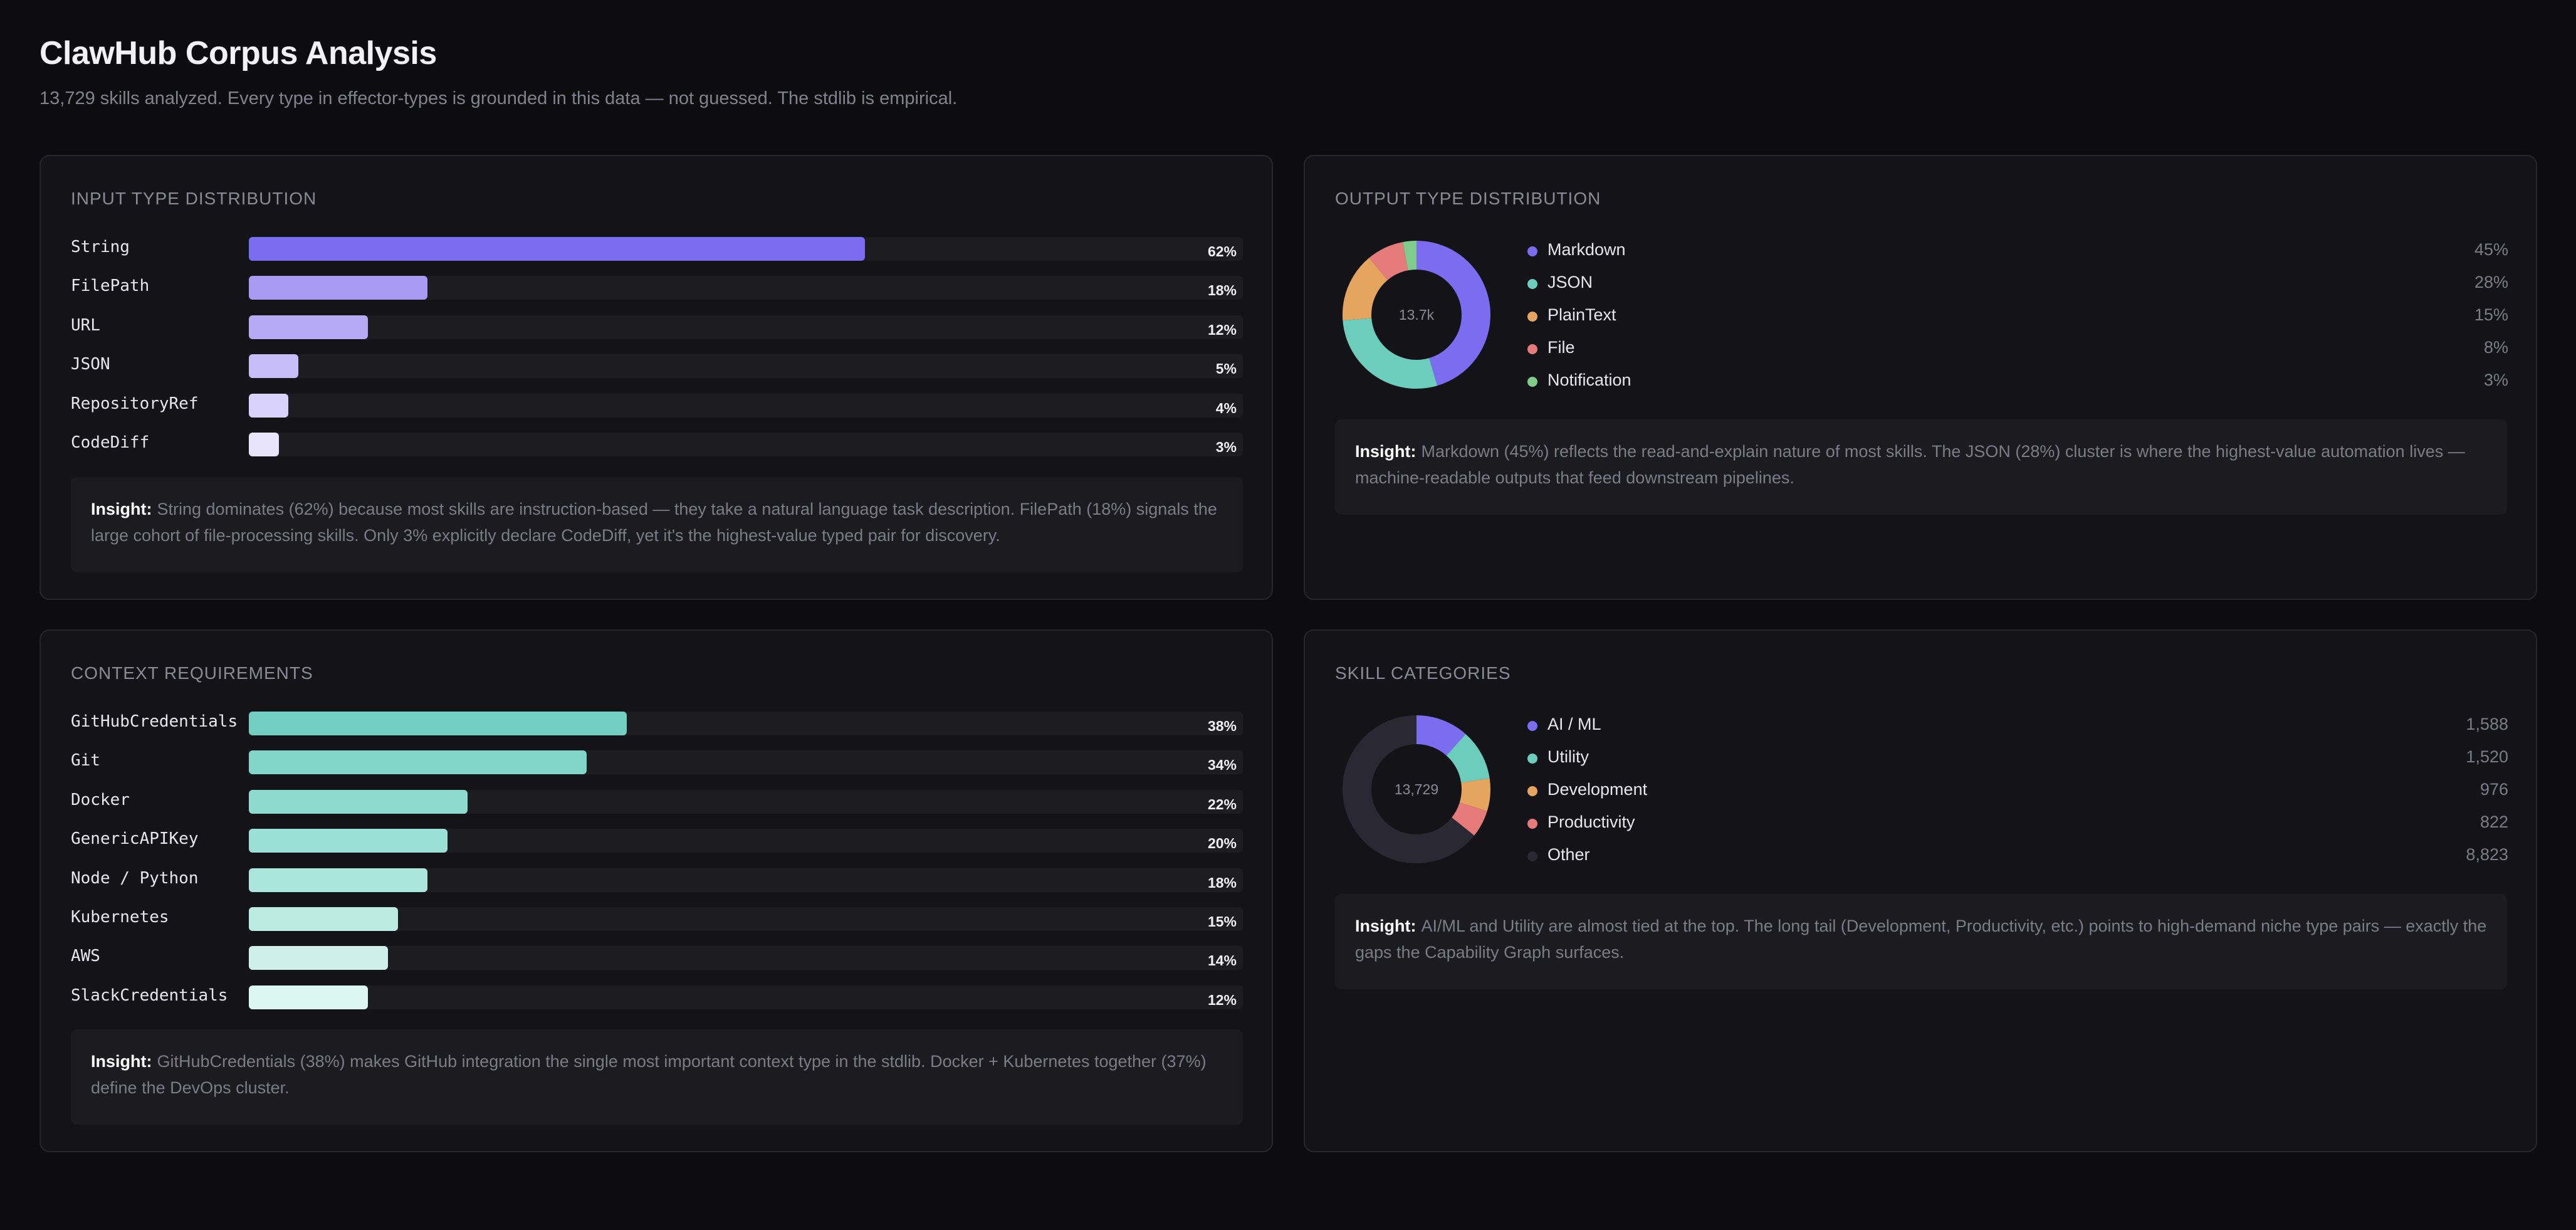 The width and height of the screenshot is (2576, 1230). I want to click on bar-track: 14%, so click(746, 958).